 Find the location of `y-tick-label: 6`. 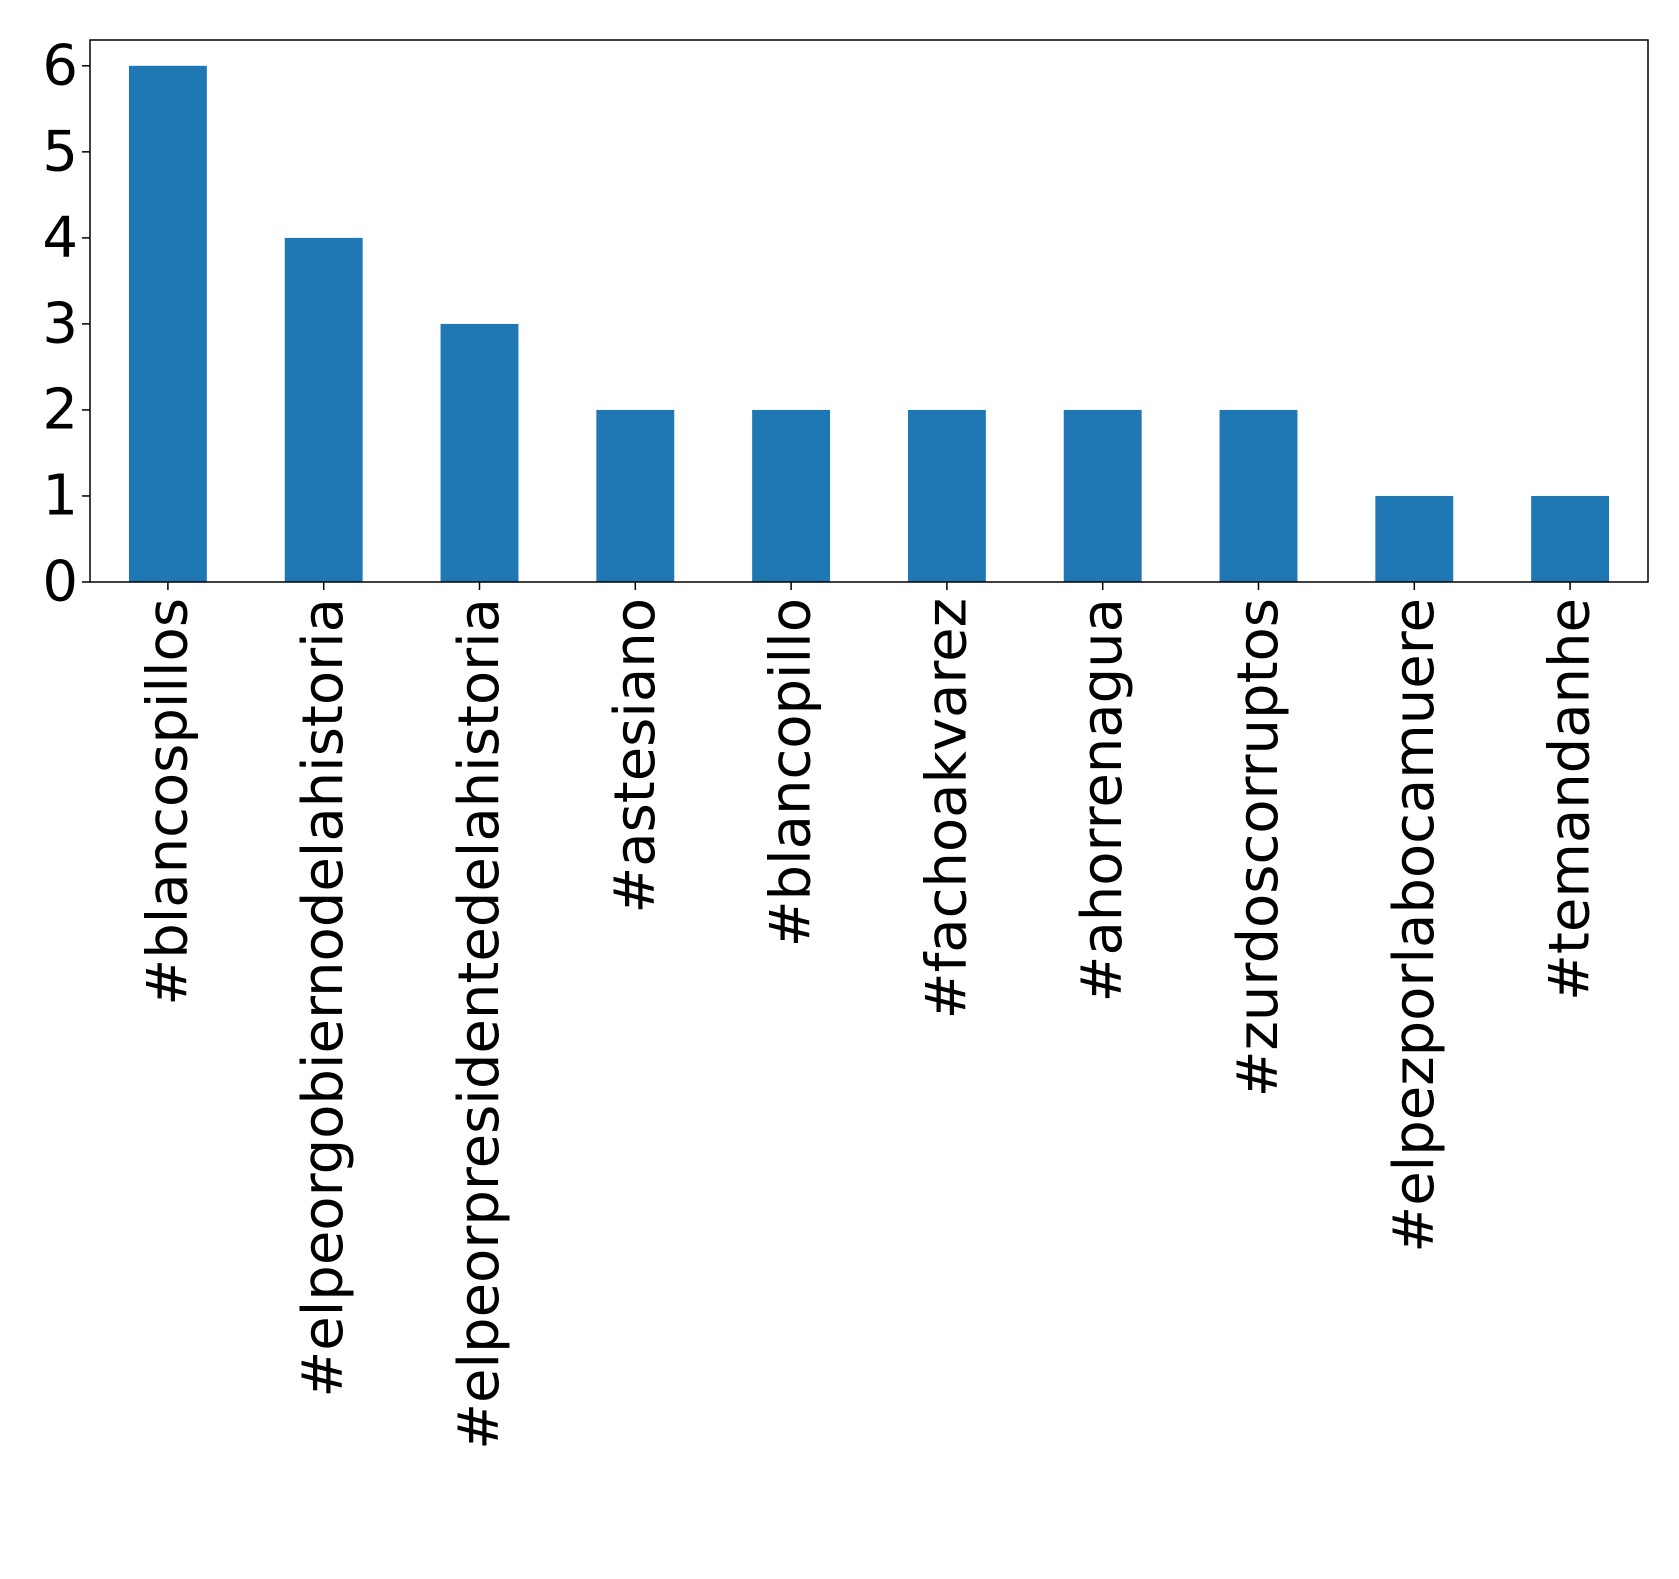

y-tick-label: 6 is located at coordinates (60, 65).